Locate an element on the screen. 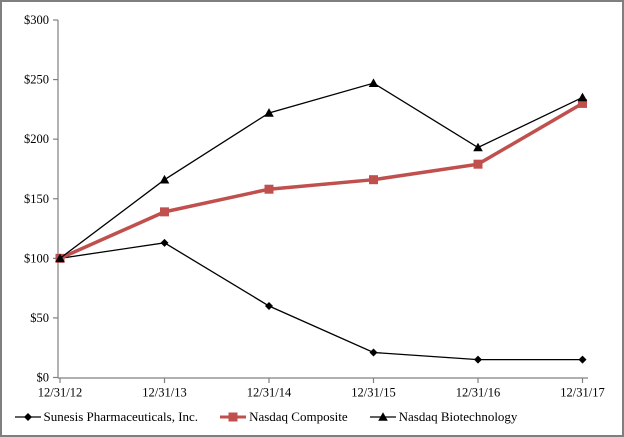  legend-label-nasdaq-biotechnology: Nasdaq Biotechnology is located at coordinates (458, 416).